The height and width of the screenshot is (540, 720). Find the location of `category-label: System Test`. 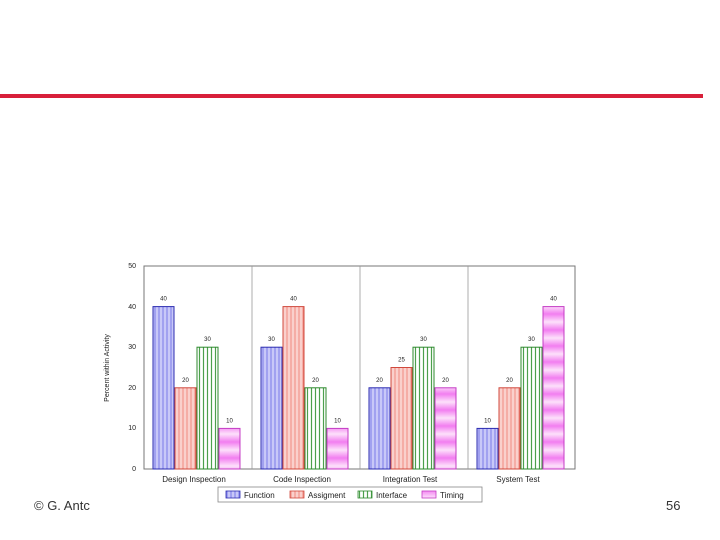

category-label: System Test is located at coordinates (518, 479).